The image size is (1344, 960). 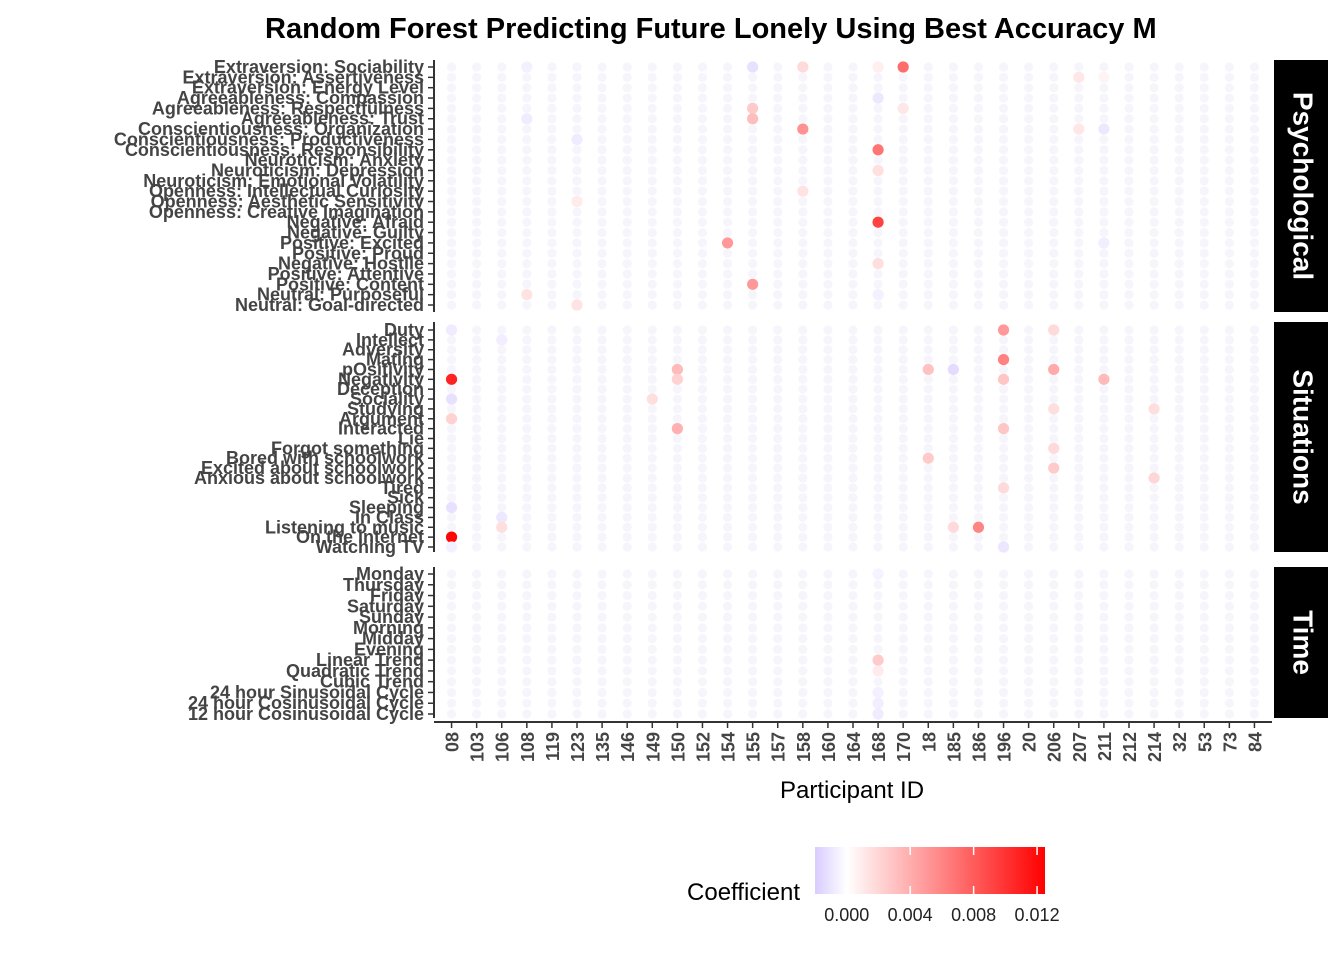 What do you see at coordinates (286, 212) in the screenshot?
I see `y-tick-label: Openness: Creative Imagination` at bounding box center [286, 212].